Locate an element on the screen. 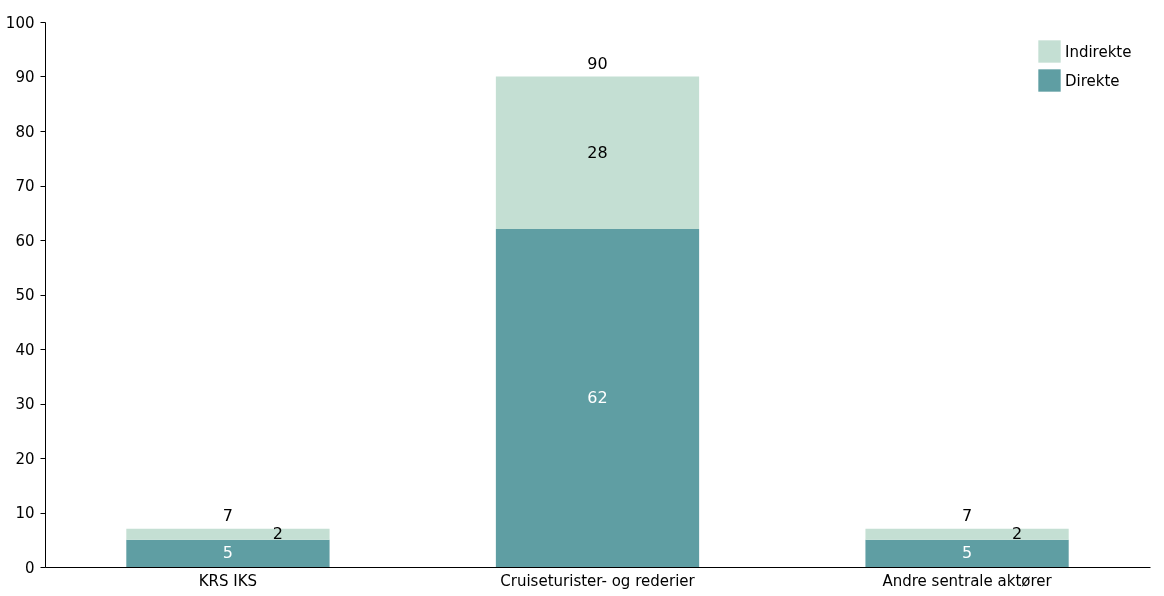 The height and width of the screenshot is (596, 1164). y-tick-label: 30 is located at coordinates (25, 404).